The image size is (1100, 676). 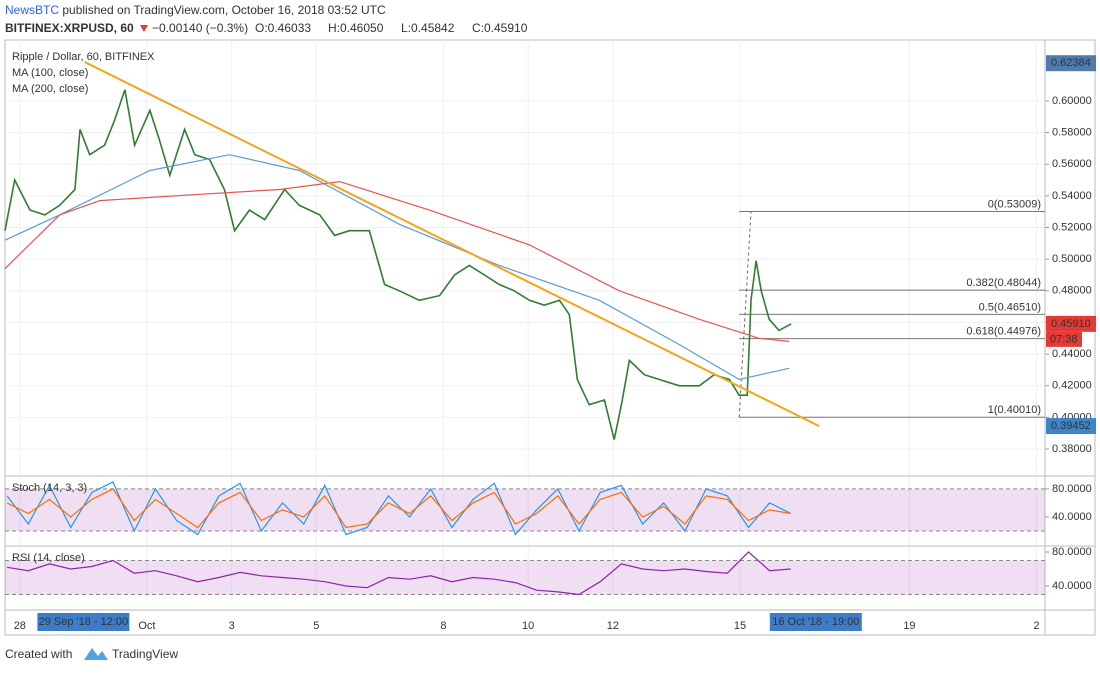 I want to click on pane-title: Stoch (14, 3, 3), so click(x=49, y=488).